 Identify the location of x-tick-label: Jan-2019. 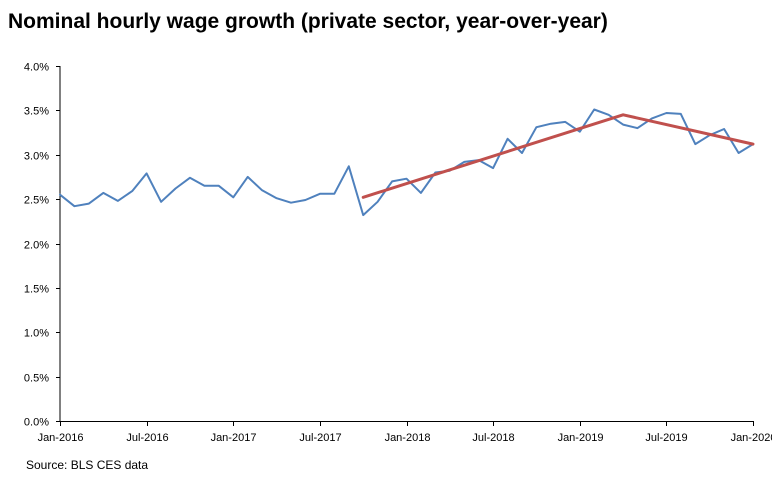
(581, 438).